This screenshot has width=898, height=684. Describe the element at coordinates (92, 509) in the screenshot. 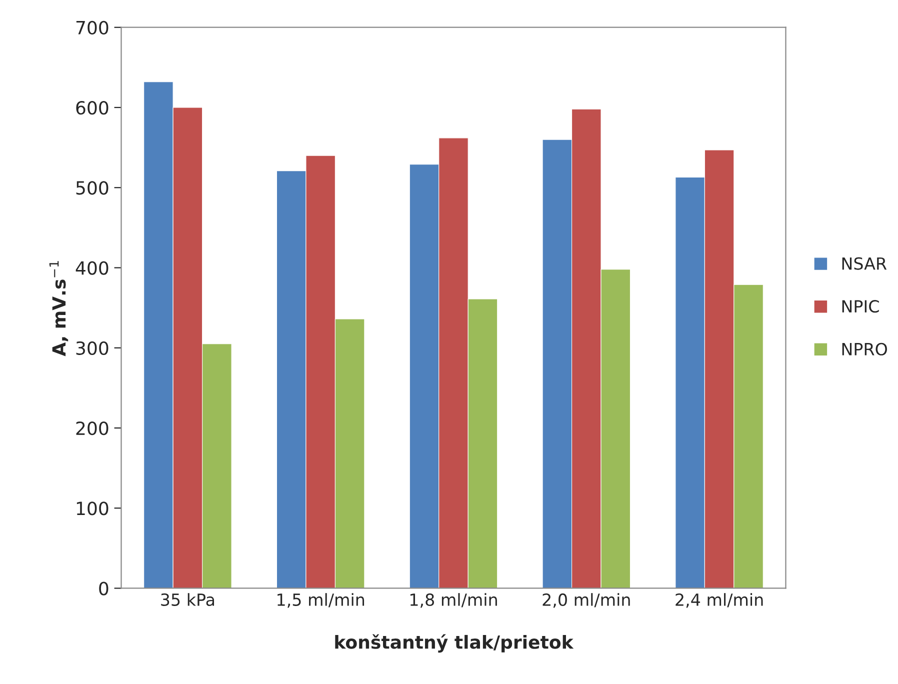

I see `y-tick-label: 100` at that location.